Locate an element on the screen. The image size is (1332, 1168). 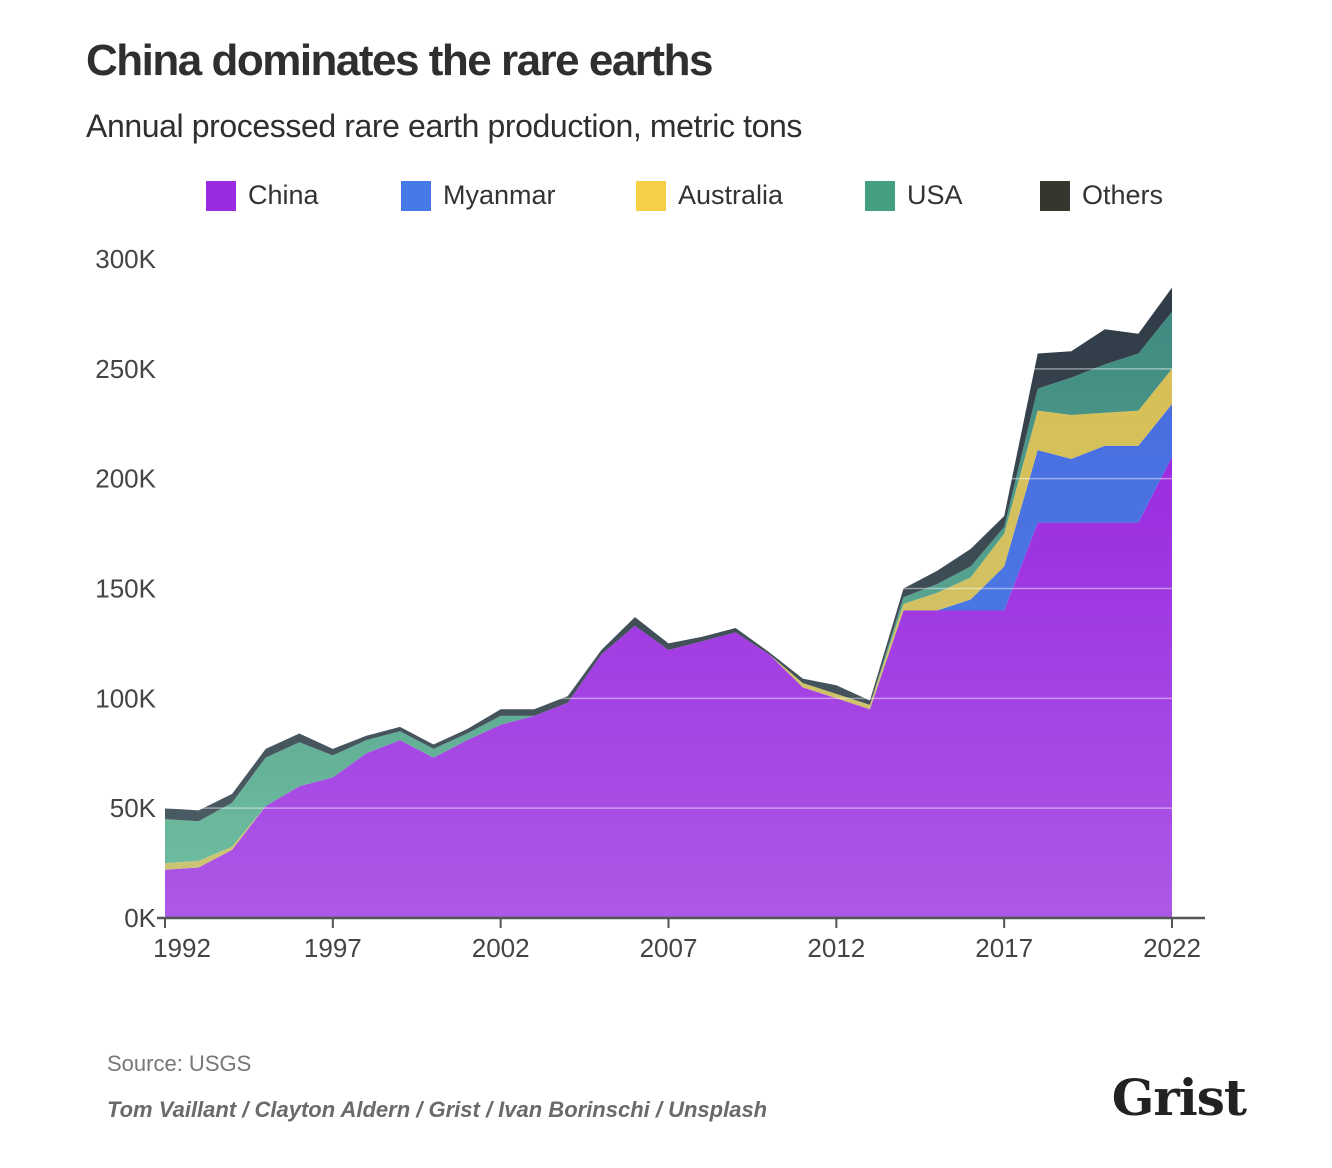
legend-item-china: China is located at coordinates (262, 195).